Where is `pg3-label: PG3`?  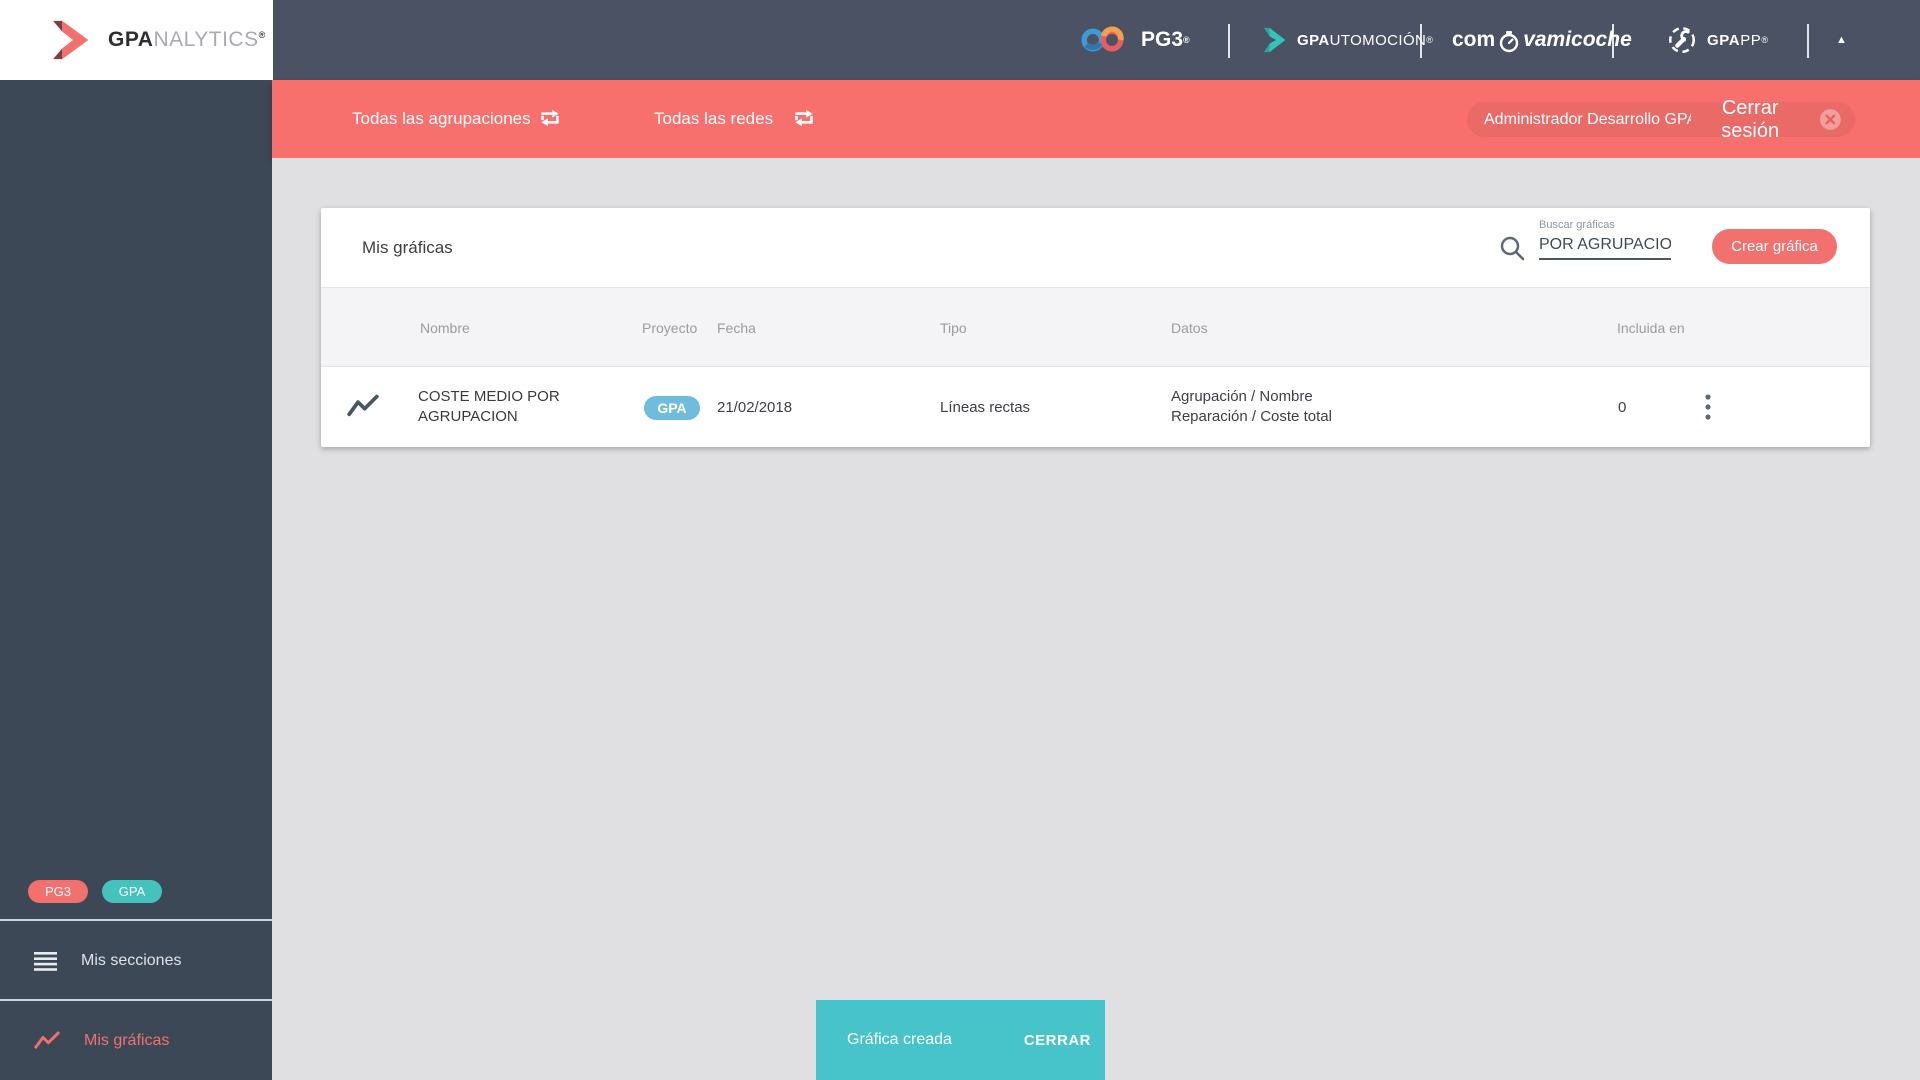 pg3-label: PG3 is located at coordinates (1162, 39).